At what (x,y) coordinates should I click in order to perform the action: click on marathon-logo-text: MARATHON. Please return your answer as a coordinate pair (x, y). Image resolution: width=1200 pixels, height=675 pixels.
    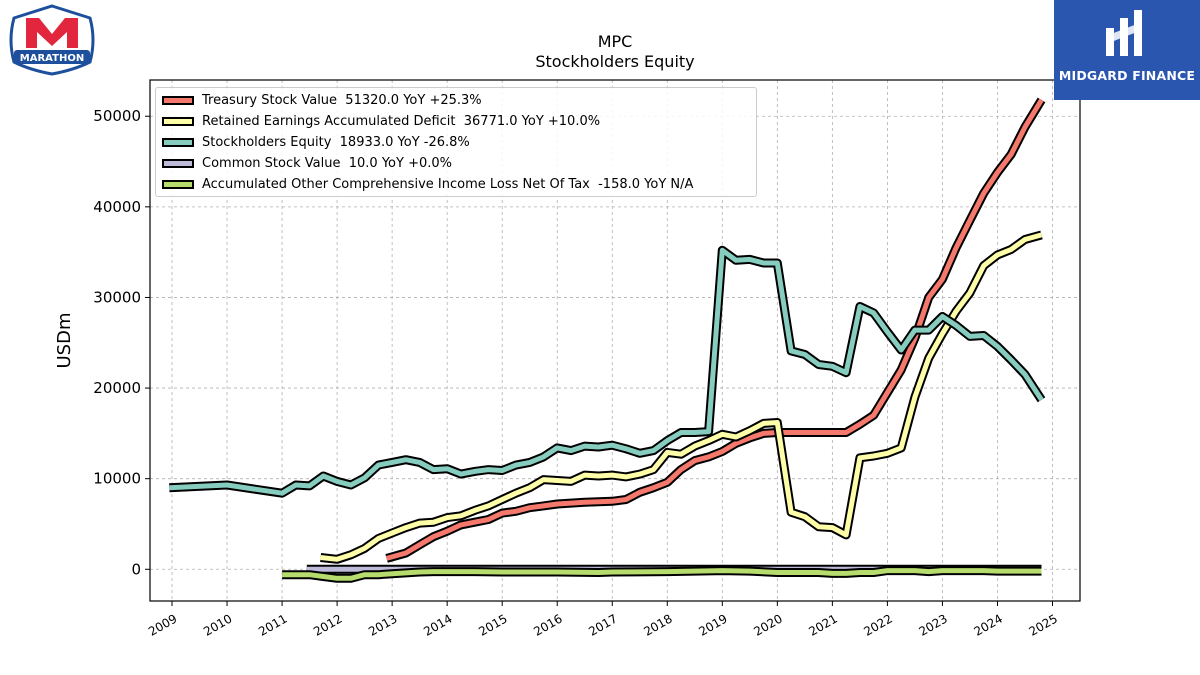
    Looking at the image, I should click on (52, 58).